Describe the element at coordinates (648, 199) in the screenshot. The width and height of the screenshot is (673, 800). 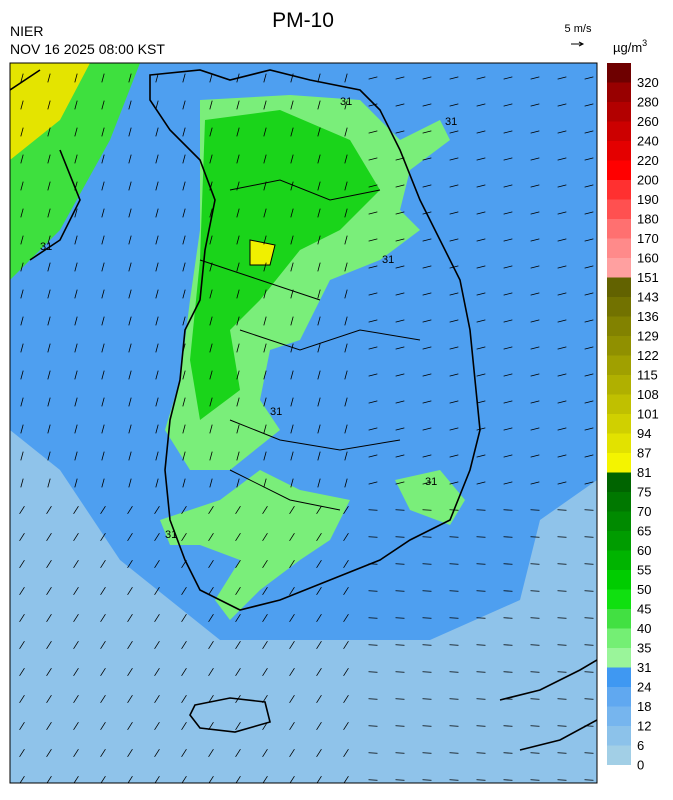
I see `colorbar-label: 190` at that location.